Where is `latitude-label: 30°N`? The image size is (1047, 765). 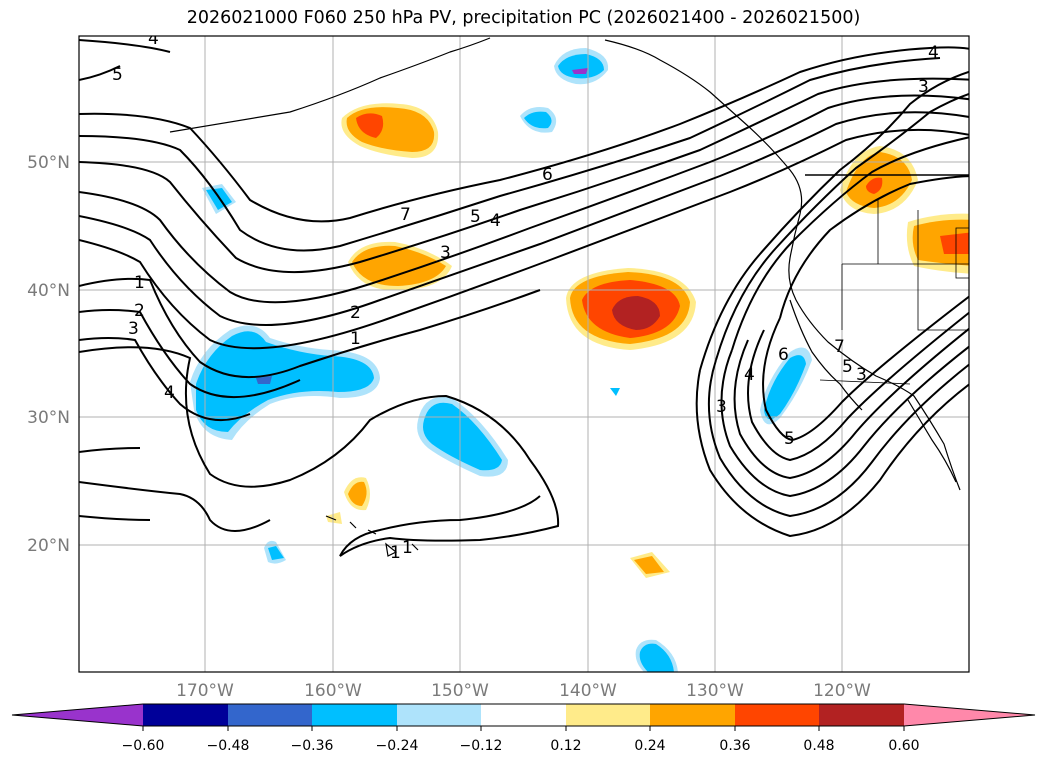
latitude-label: 30°N is located at coordinates (48, 418).